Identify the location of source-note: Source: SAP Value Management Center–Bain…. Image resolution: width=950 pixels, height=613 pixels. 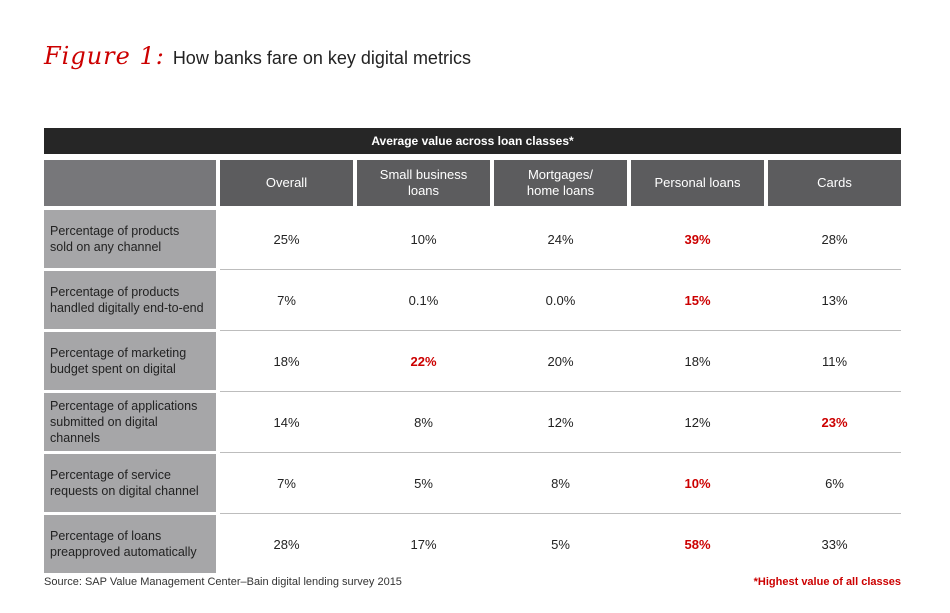
(223, 582).